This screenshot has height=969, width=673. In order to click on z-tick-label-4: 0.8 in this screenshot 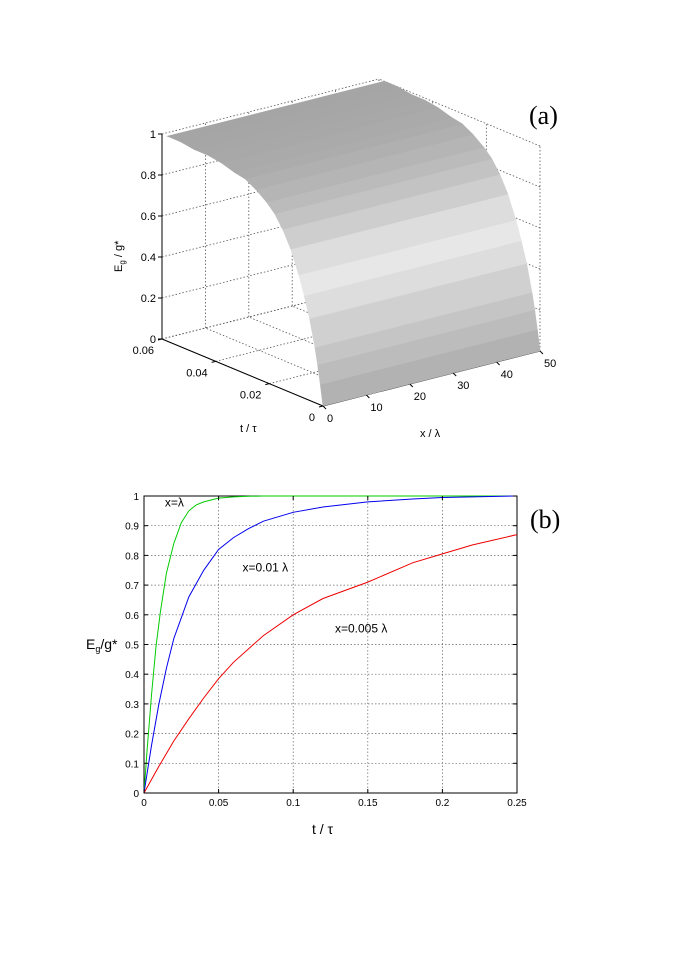, I will do `click(148, 176)`.